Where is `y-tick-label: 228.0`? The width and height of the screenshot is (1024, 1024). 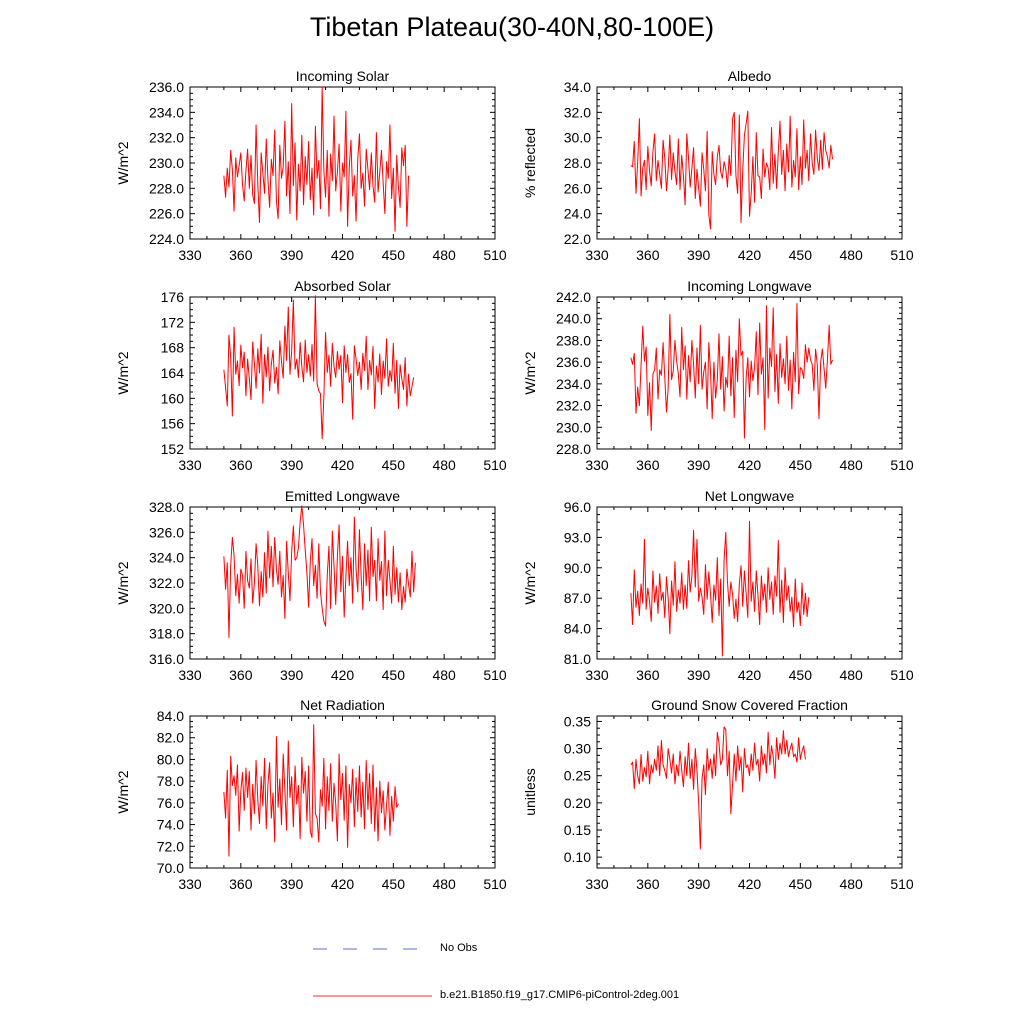 y-tick-label: 228.0 is located at coordinates (166, 188).